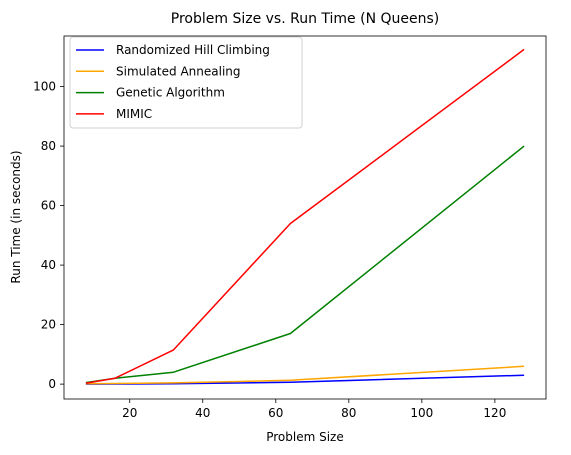 This screenshot has height=455, width=571. What do you see at coordinates (314, 409) in the screenshot?
I see `x-axis: 20 40 60 80 100 120` at bounding box center [314, 409].